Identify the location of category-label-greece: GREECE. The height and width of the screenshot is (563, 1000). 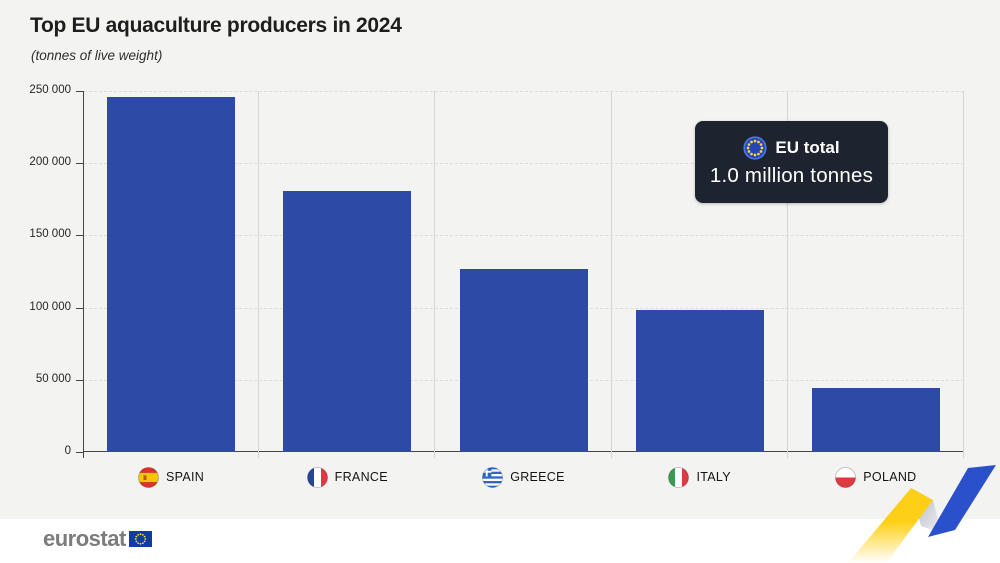
(523, 477).